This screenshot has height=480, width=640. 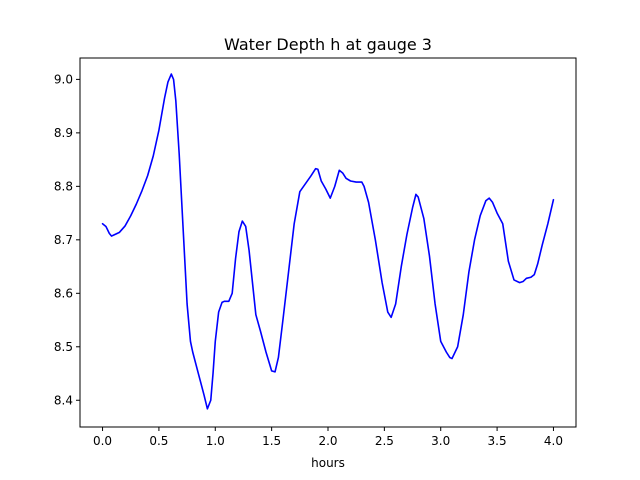 What do you see at coordinates (271, 441) in the screenshot?
I see `x-tick-label: 1.5` at bounding box center [271, 441].